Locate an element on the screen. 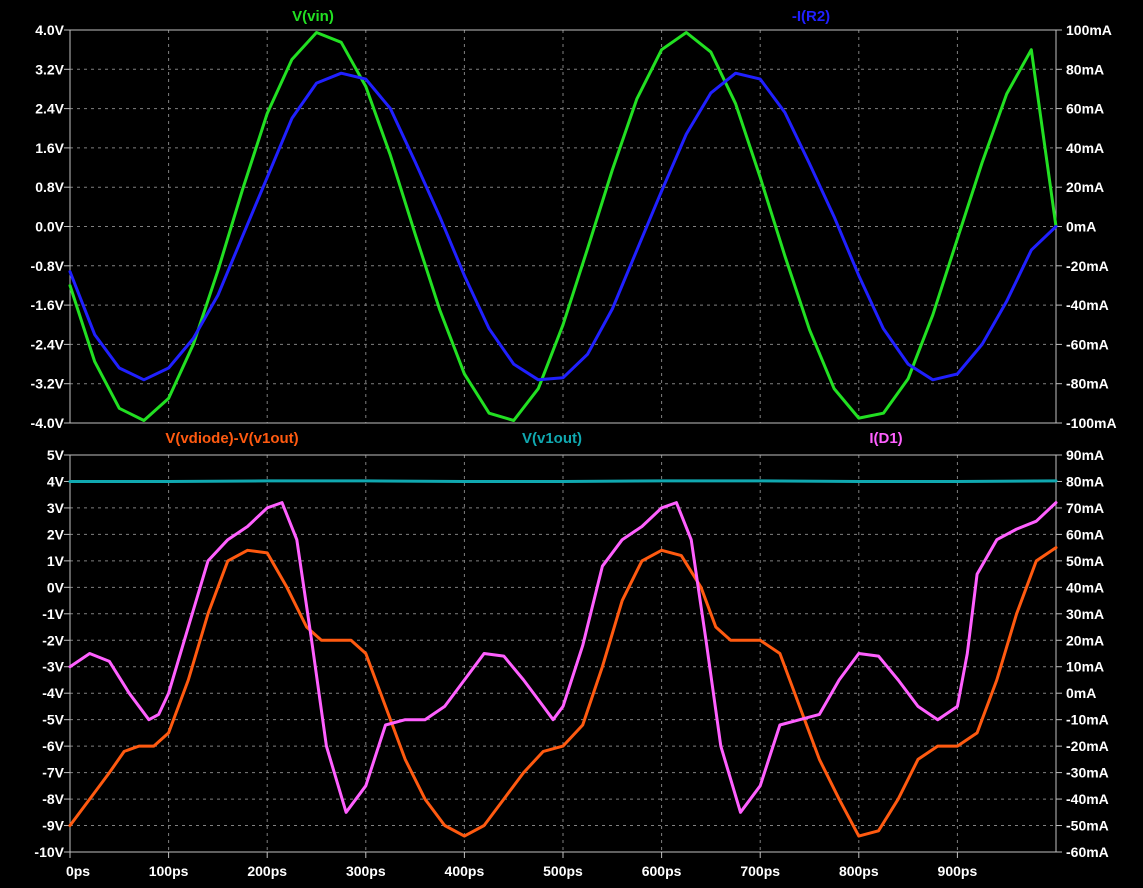 The image size is (1143, 888). left-tick-label: 1.6V is located at coordinates (49, 148).